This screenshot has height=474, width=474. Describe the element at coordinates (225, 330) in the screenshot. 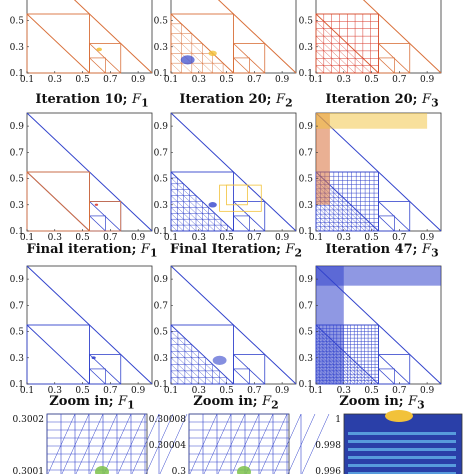

I see `panel-zoom-f2: 0.1 0.3 0.5 0.7 0.9 0.1 0.3 0.5 0.7 0.9` at that location.